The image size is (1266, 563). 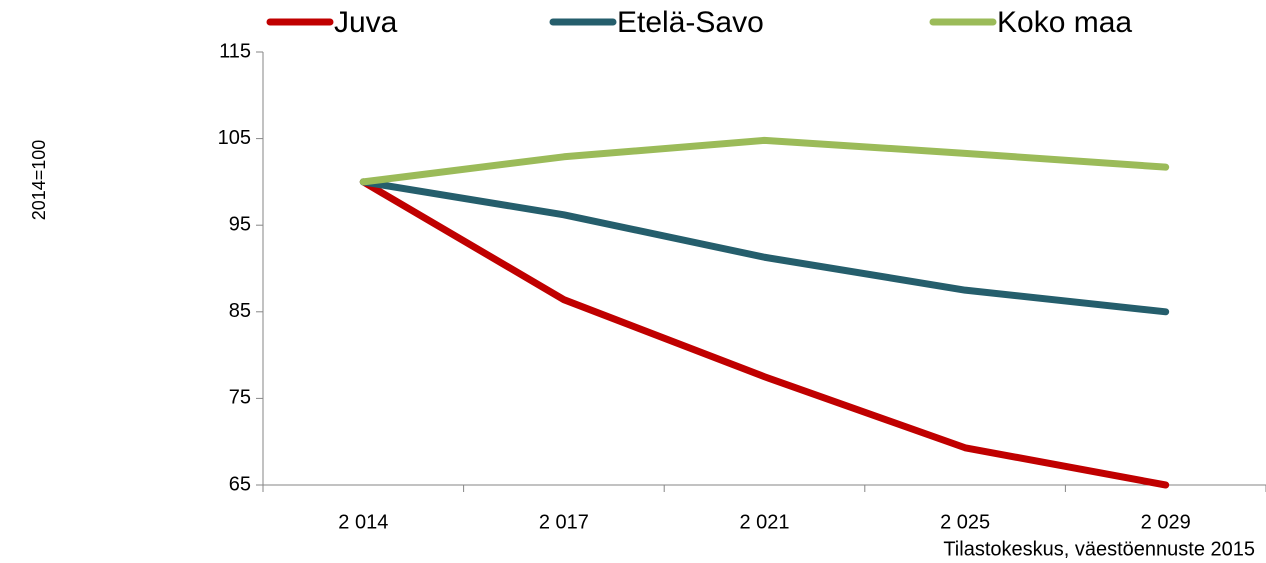 What do you see at coordinates (240, 484) in the screenshot?
I see `y-tick-label: 65` at bounding box center [240, 484].